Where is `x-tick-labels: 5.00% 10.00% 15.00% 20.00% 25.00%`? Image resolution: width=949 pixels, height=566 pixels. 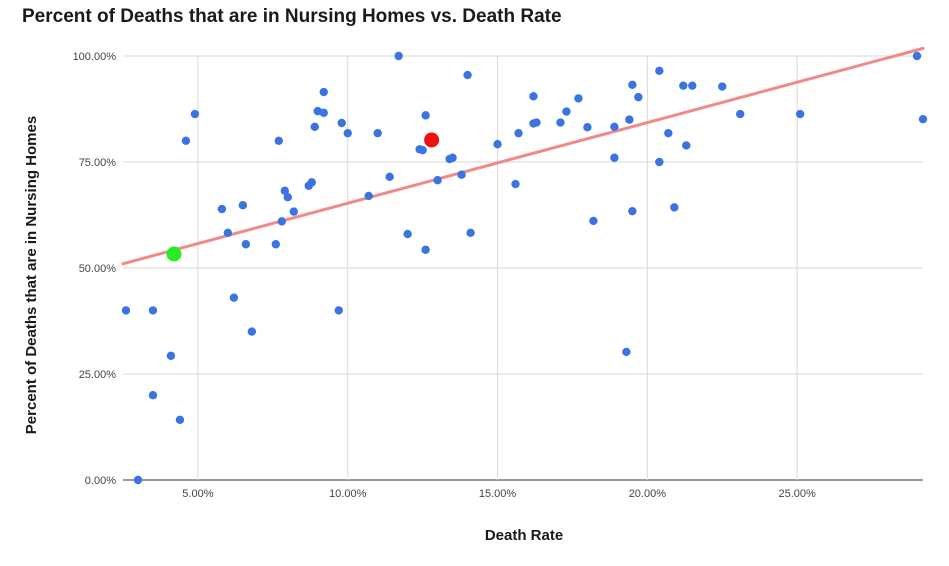
x-tick-labels: 5.00% 10.00% 15.00% 20.00% 25.00% is located at coordinates (499, 494).